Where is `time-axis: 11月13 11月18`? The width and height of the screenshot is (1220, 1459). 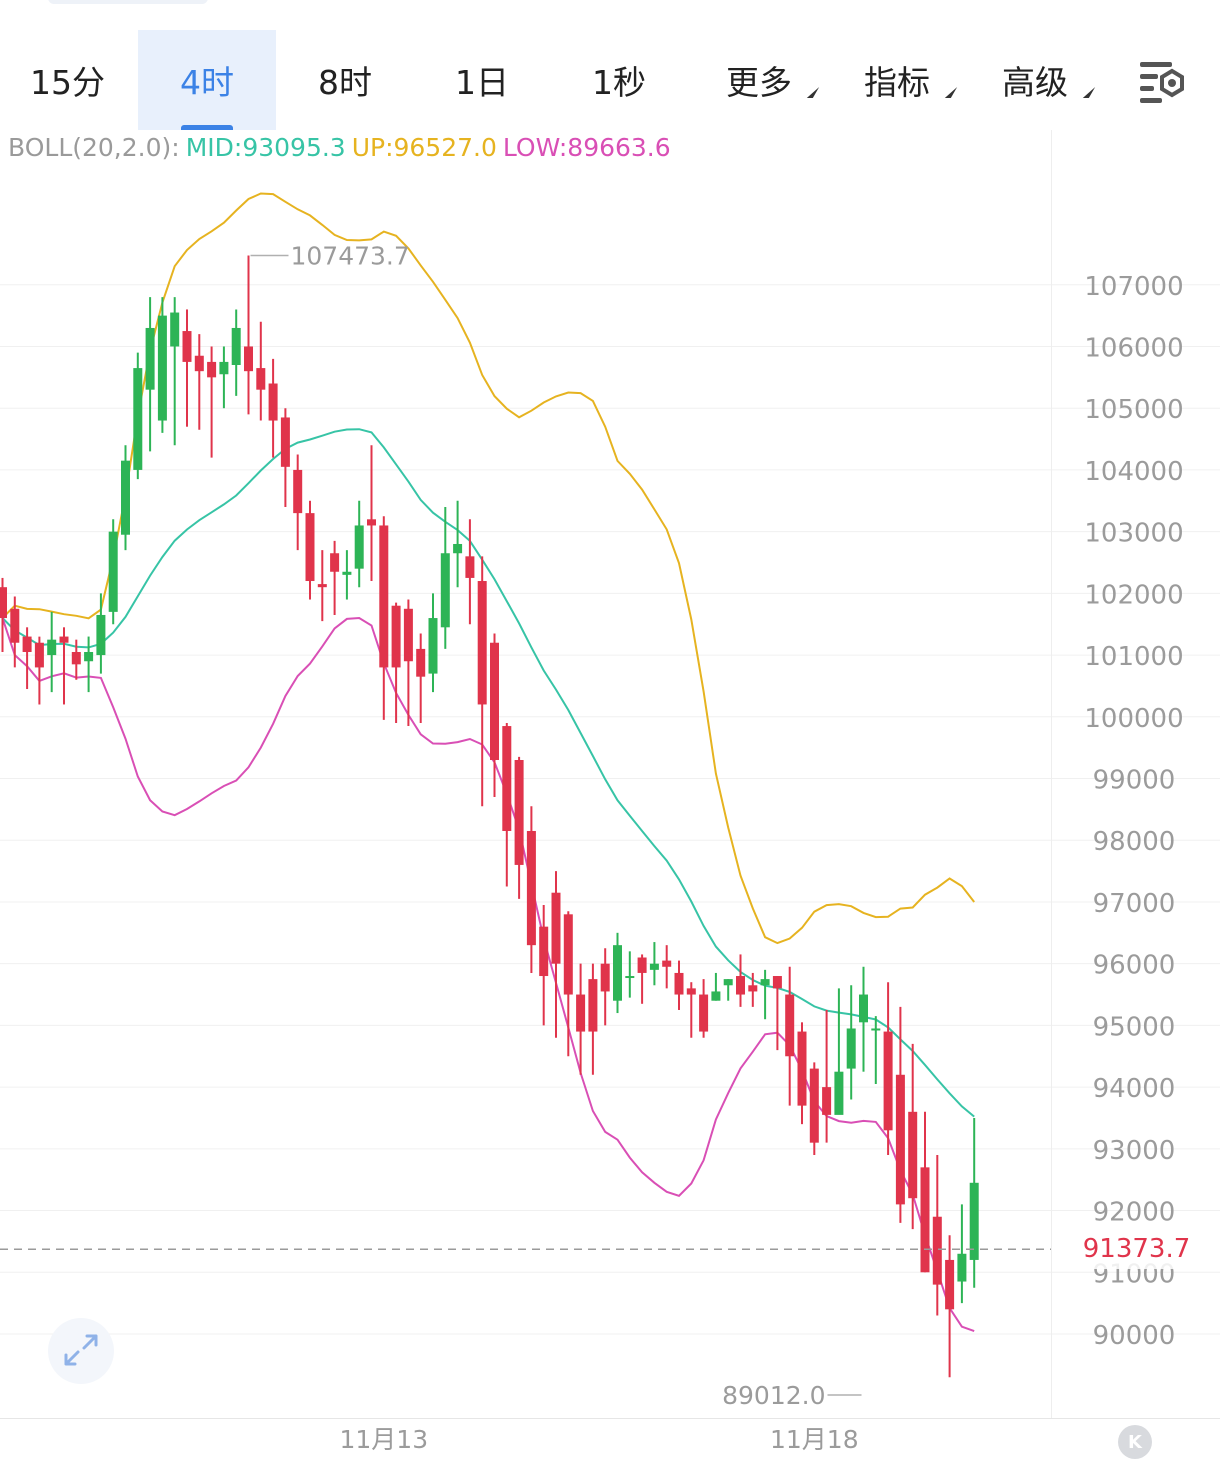
time-axis: 11月13 11月18 is located at coordinates (598, 1439).